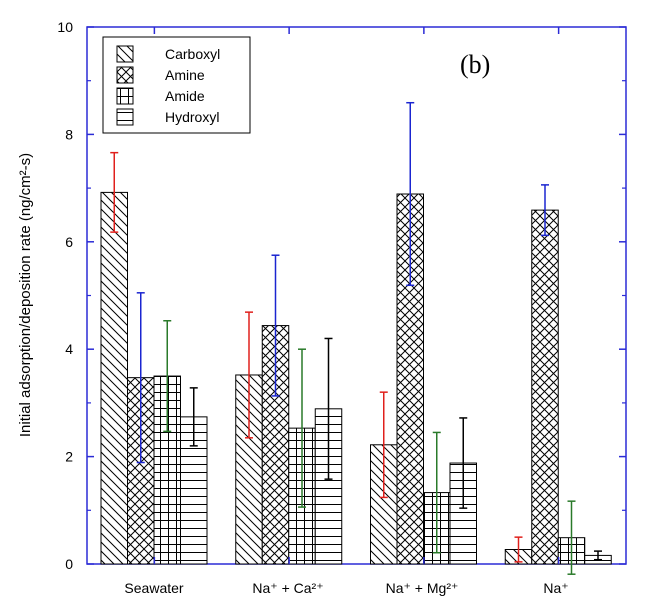 The image size is (655, 611). What do you see at coordinates (69, 564) in the screenshot?
I see `y-tick-label-0: 0` at bounding box center [69, 564].